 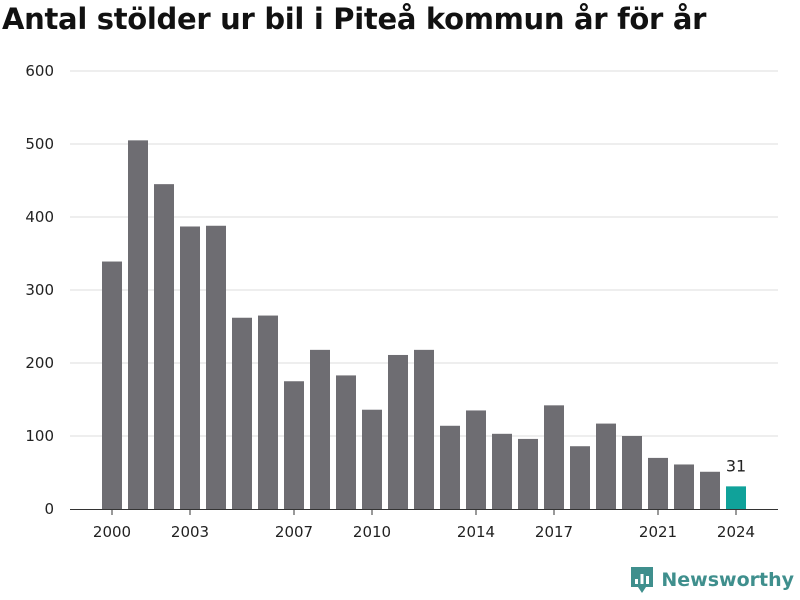 I want to click on y-tick-label: 300, so click(x=39, y=290).